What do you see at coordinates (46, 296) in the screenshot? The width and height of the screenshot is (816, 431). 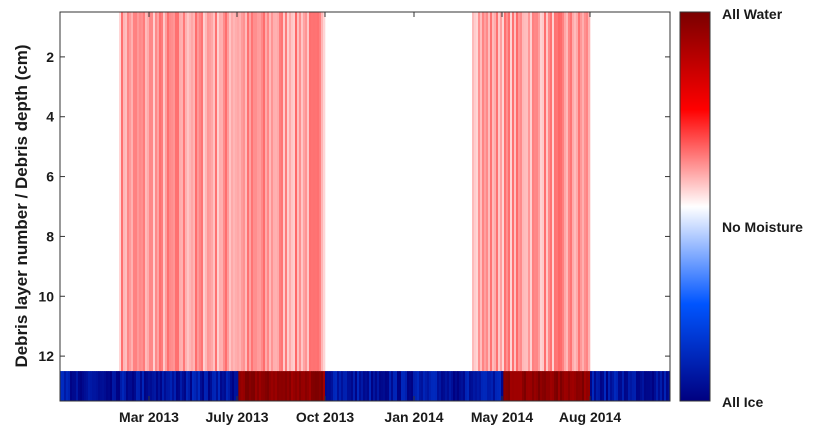 I see `y-tick-label: 10` at bounding box center [46, 296].